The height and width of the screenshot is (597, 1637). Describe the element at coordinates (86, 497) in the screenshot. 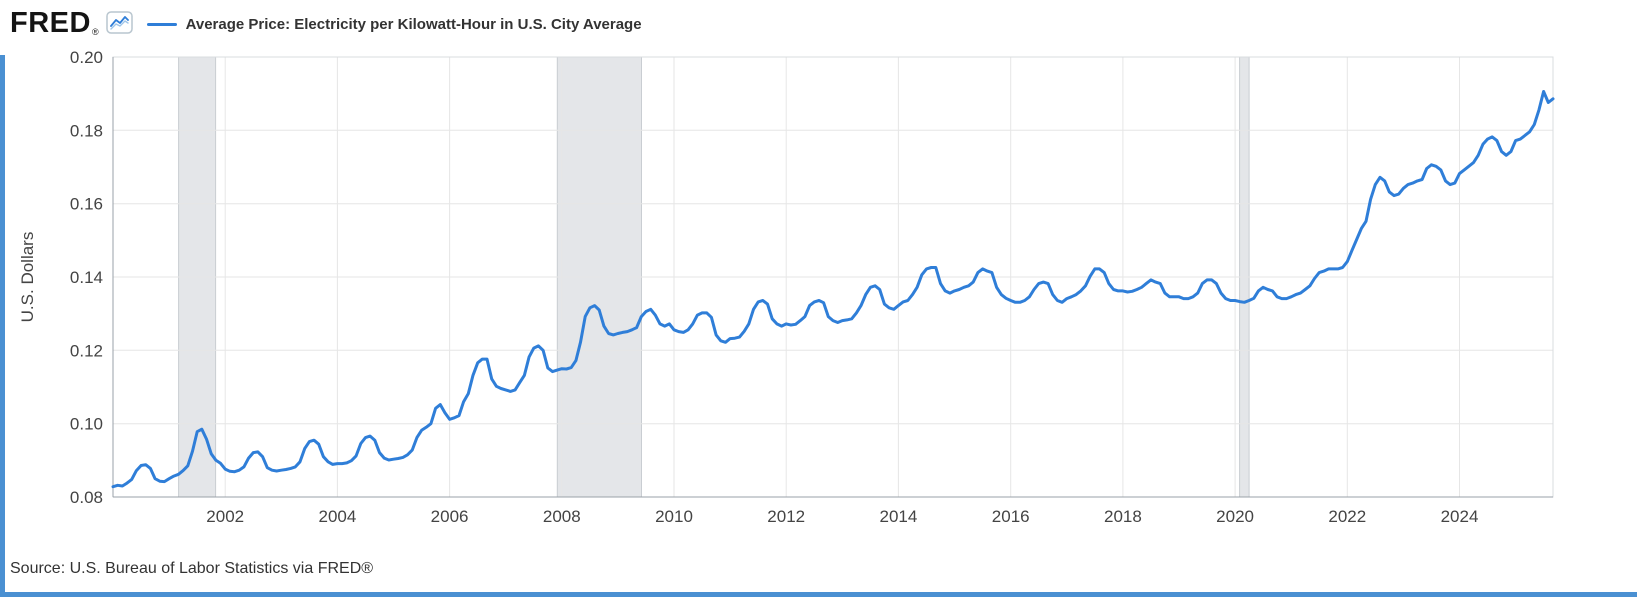

I see `y-tick-label: 0.08` at that location.